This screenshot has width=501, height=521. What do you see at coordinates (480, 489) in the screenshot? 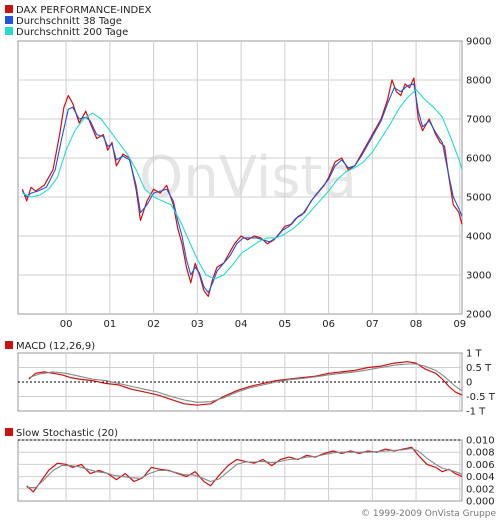
I see `stoch-y-tick-label: 0.002` at bounding box center [480, 489].